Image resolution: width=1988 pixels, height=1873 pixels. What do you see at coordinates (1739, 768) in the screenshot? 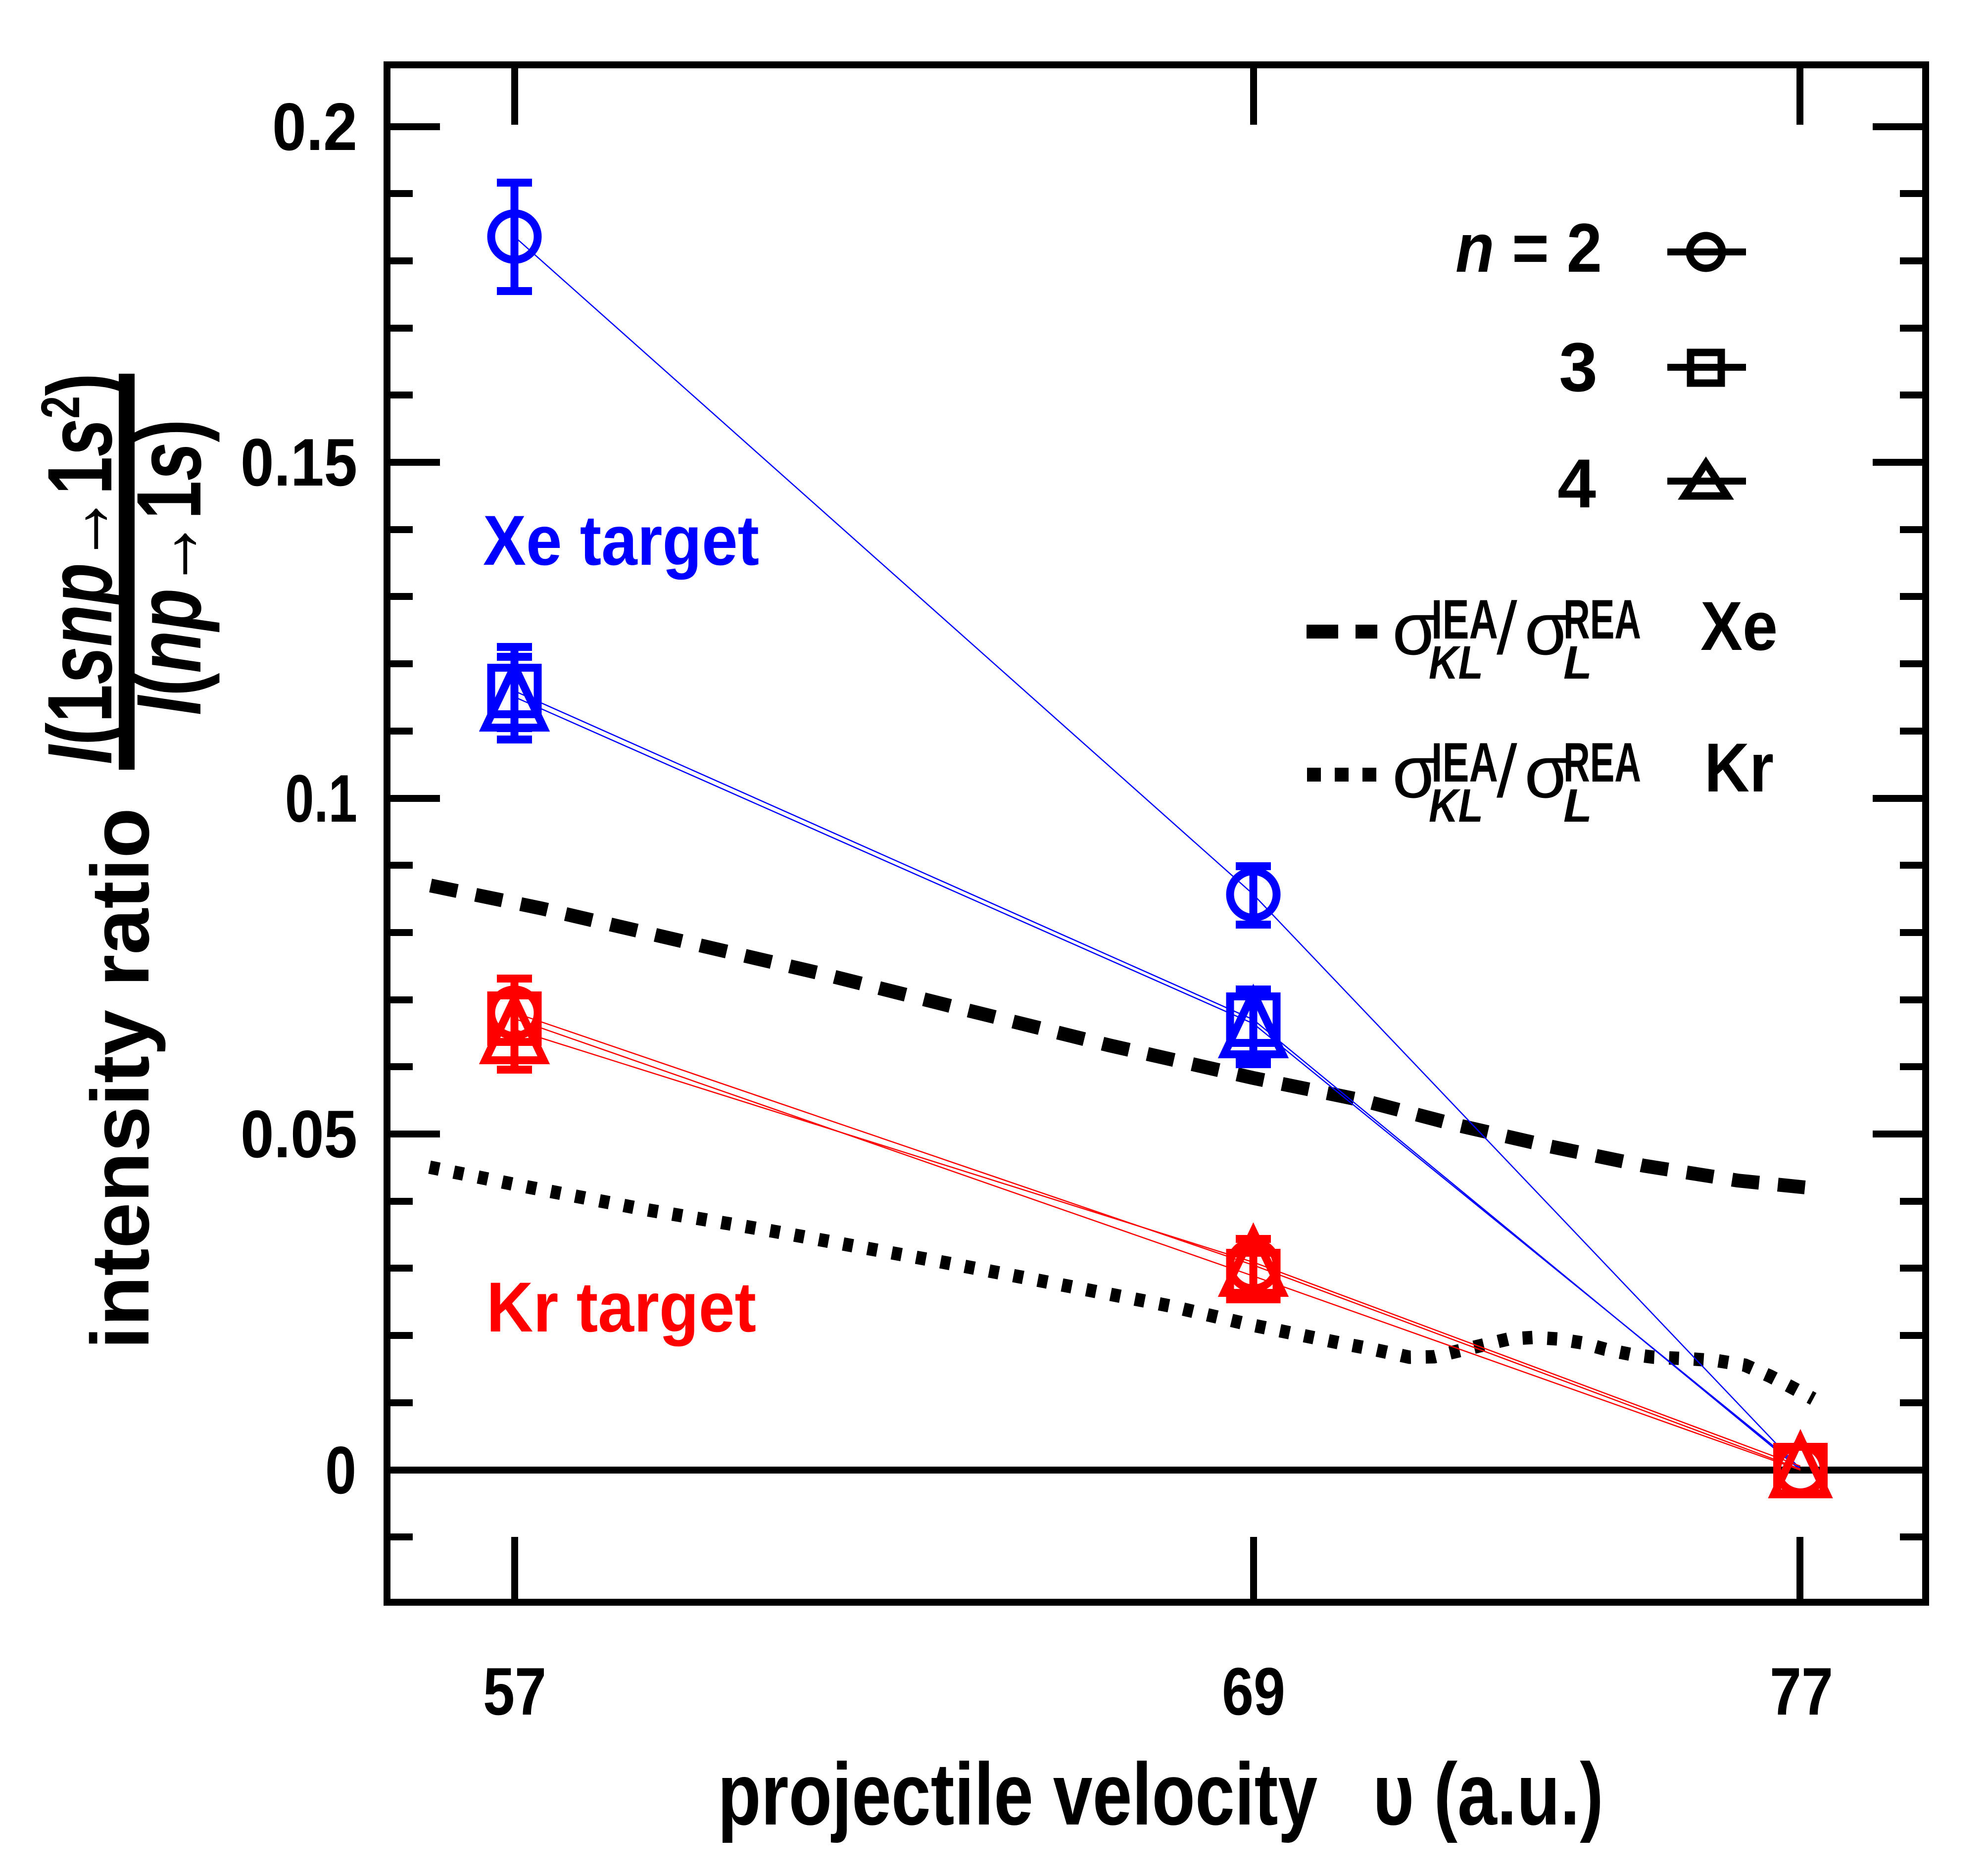
I see `svg-text: Kr` at bounding box center [1739, 768].